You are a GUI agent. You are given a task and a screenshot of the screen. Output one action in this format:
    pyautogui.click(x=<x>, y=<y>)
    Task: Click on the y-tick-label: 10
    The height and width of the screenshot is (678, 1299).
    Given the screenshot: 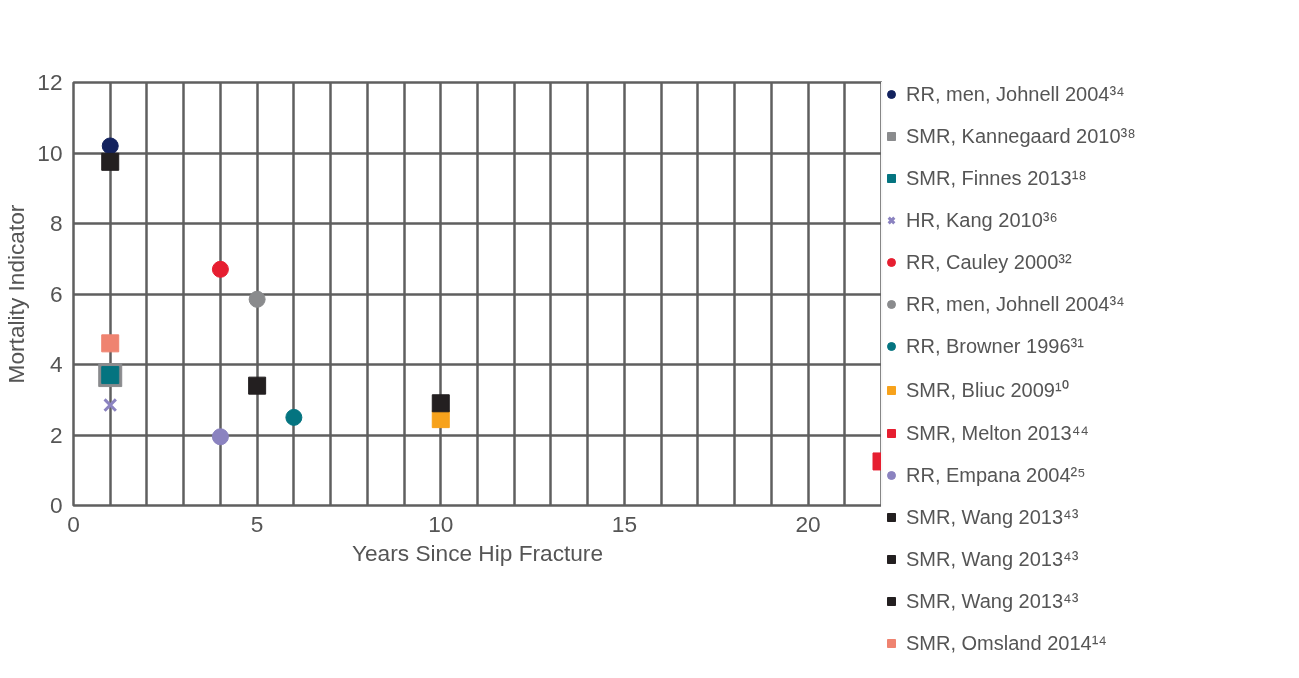 What is the action you would take?
    pyautogui.click(x=50, y=152)
    